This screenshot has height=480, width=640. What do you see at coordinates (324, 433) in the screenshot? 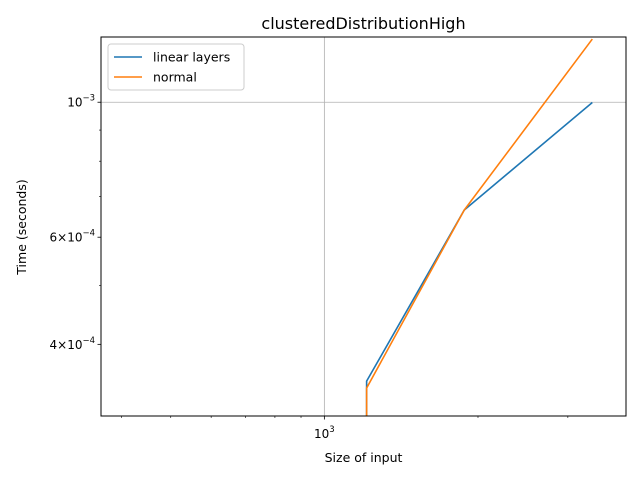
I see `x-tick-label: 103` at bounding box center [324, 433].